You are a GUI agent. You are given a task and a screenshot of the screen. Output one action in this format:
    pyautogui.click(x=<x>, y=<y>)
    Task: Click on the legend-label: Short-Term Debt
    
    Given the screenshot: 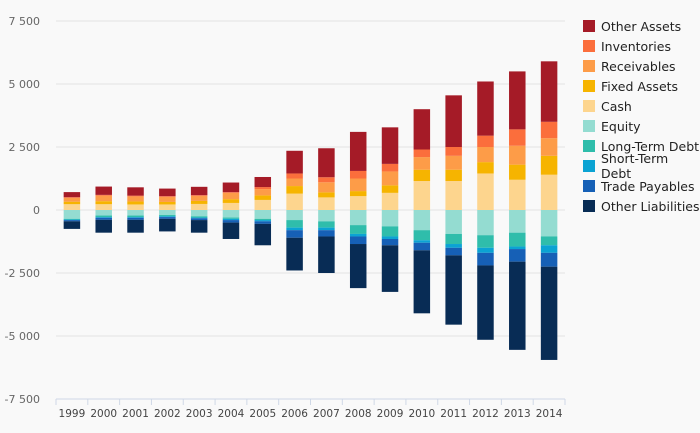 What is the action you would take?
    pyautogui.click(x=635, y=166)
    